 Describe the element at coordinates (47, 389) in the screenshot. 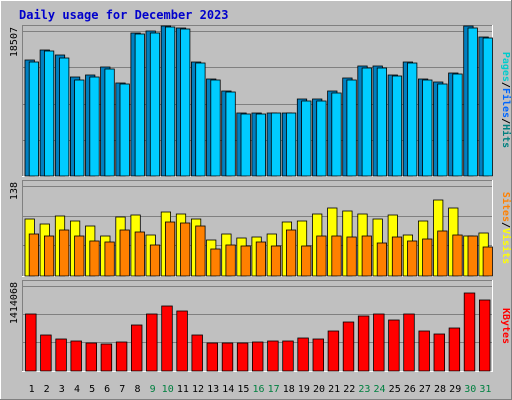

I see `day-label: 2` at that location.